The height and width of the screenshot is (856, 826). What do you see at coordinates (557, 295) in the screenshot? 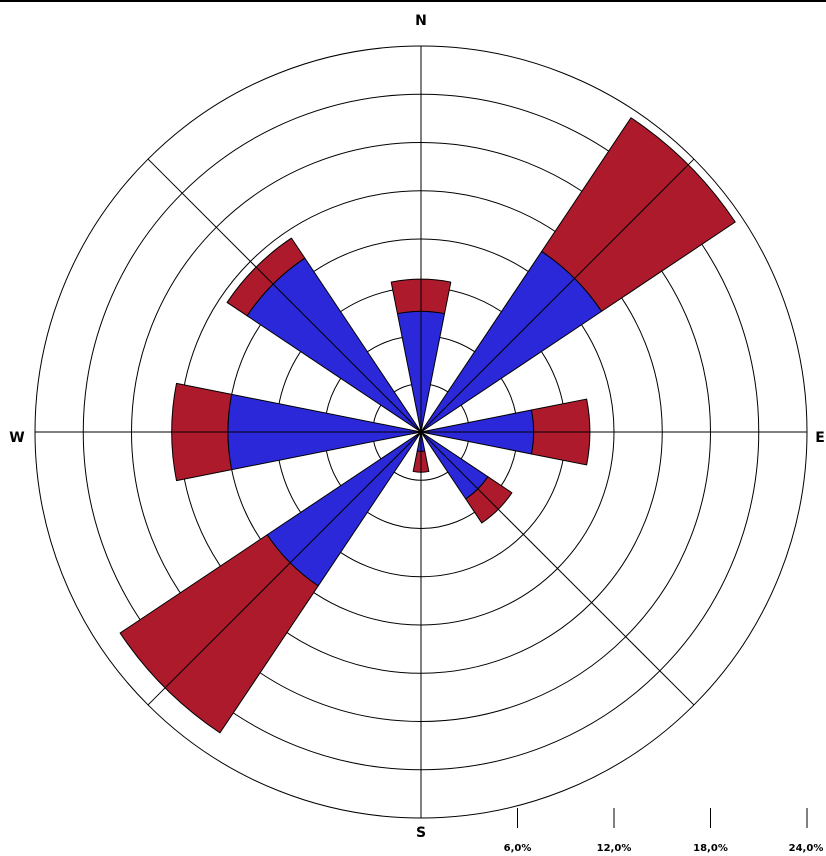
I see `spoke-ne` at bounding box center [557, 295].